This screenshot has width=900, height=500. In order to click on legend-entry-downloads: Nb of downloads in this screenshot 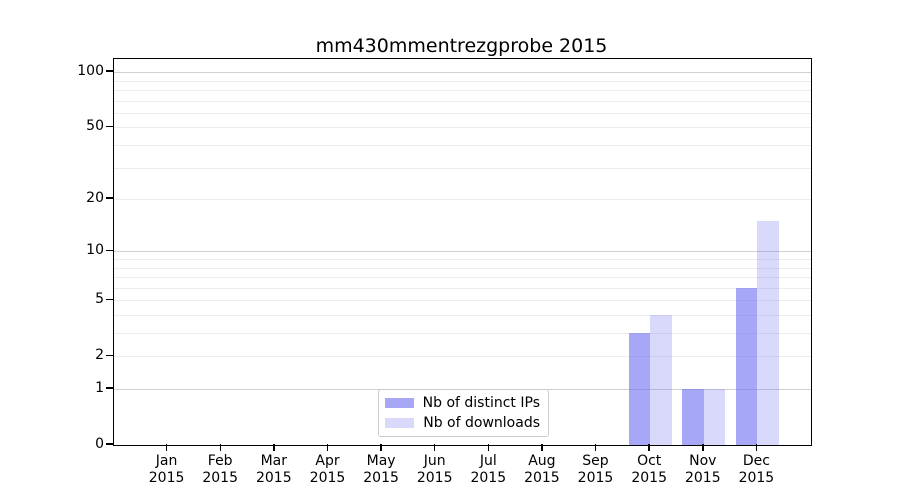, I will do `click(462, 423)`.